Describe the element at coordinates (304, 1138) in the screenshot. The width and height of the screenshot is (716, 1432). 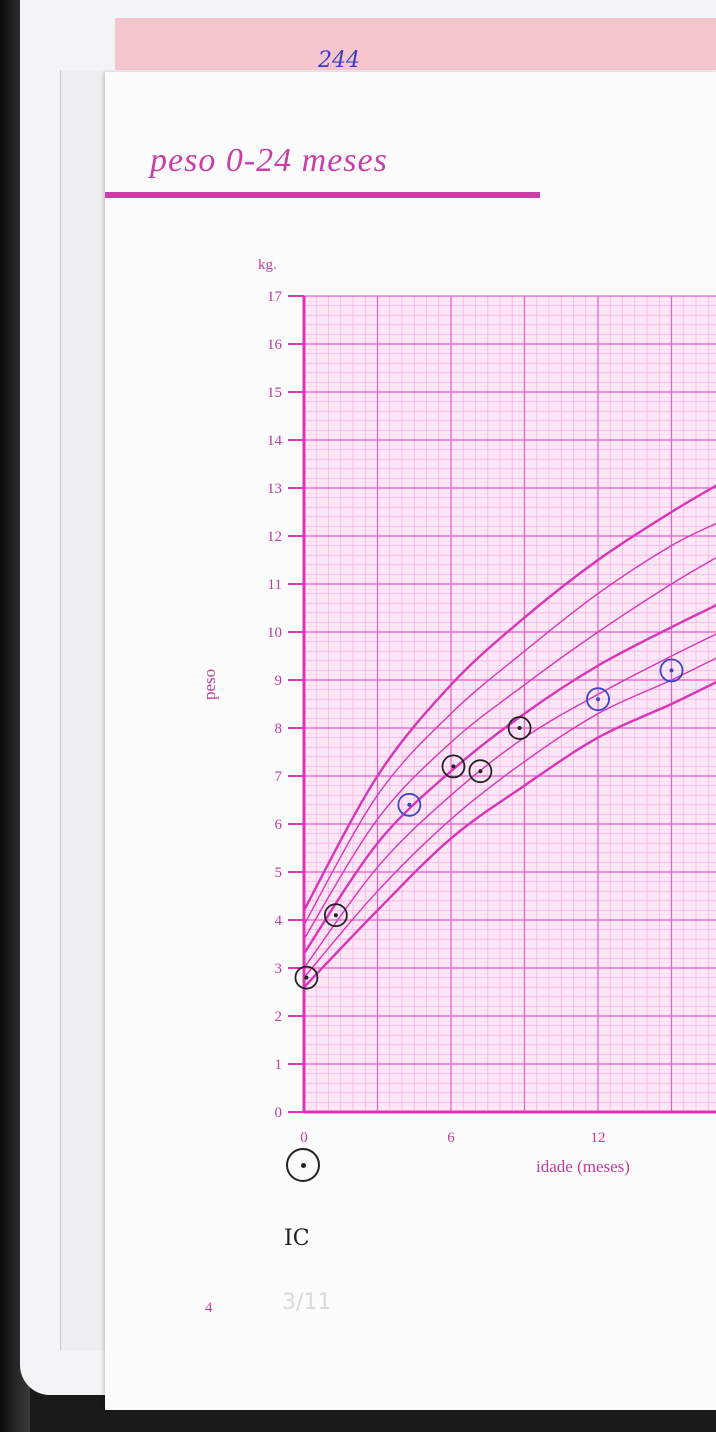
I see `x-tick-label: 0` at that location.